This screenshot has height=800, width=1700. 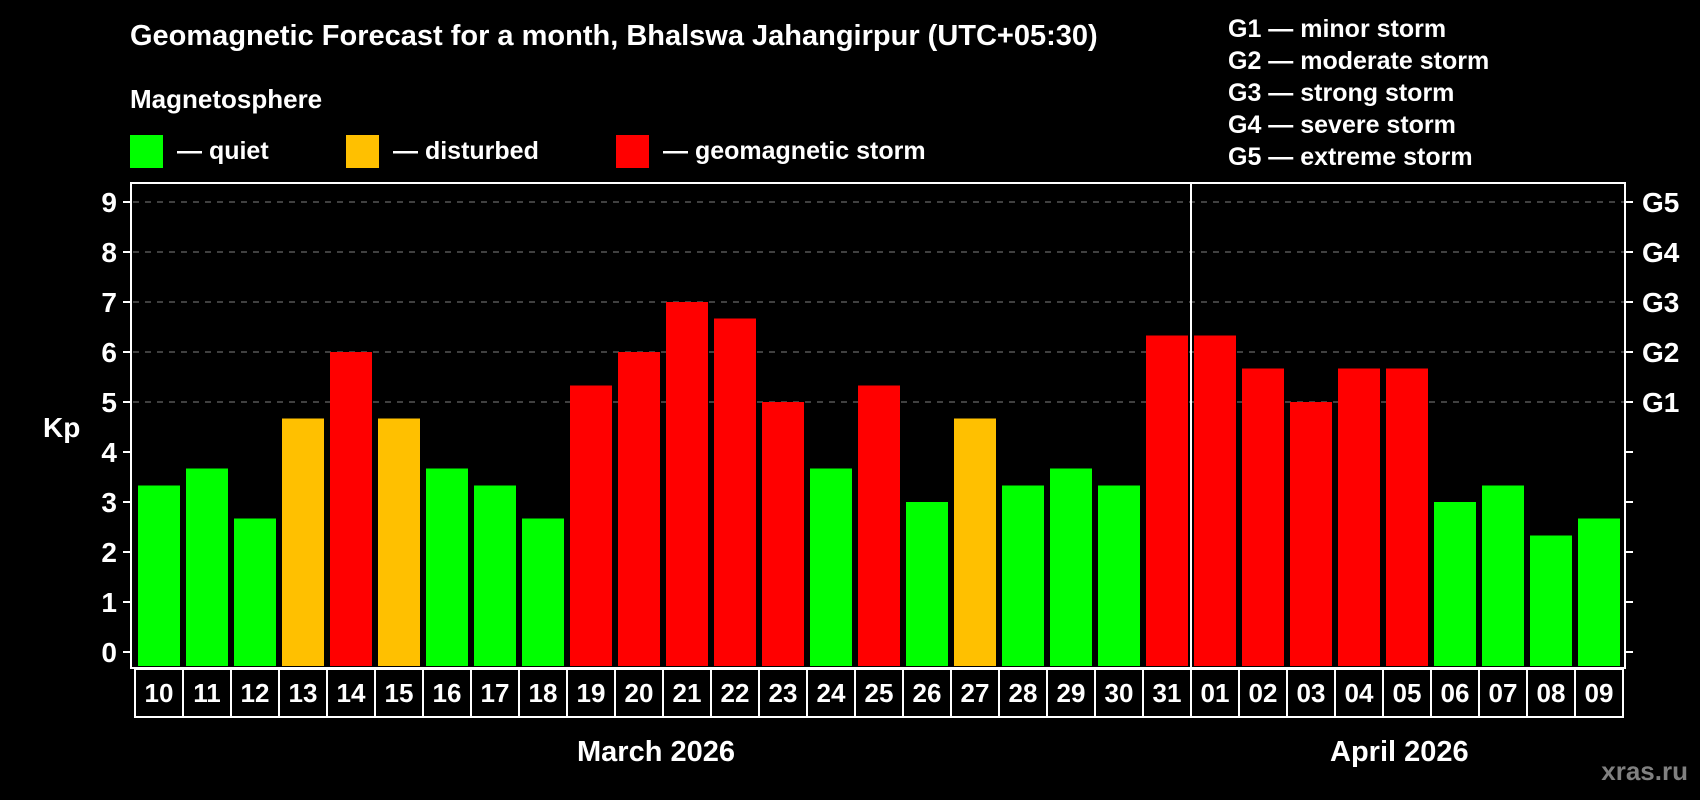 I want to click on y-tick-label: 4, so click(x=109, y=452).